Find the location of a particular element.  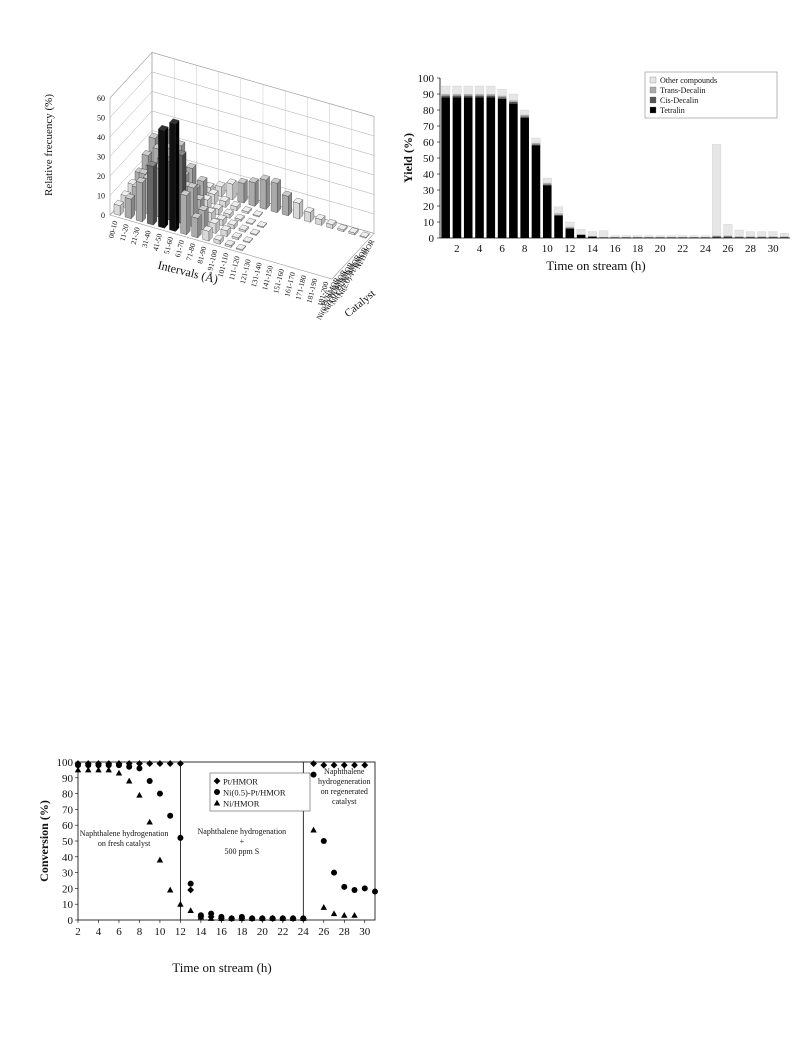

chart-3d-zlabel: Catalyst is located at coordinates (359, 304).